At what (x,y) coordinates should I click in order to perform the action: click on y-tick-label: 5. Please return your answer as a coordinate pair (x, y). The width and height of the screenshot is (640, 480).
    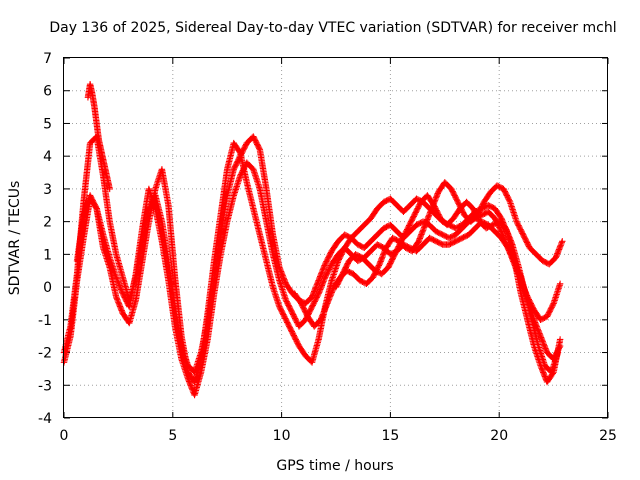
    Looking at the image, I should click on (47, 124).